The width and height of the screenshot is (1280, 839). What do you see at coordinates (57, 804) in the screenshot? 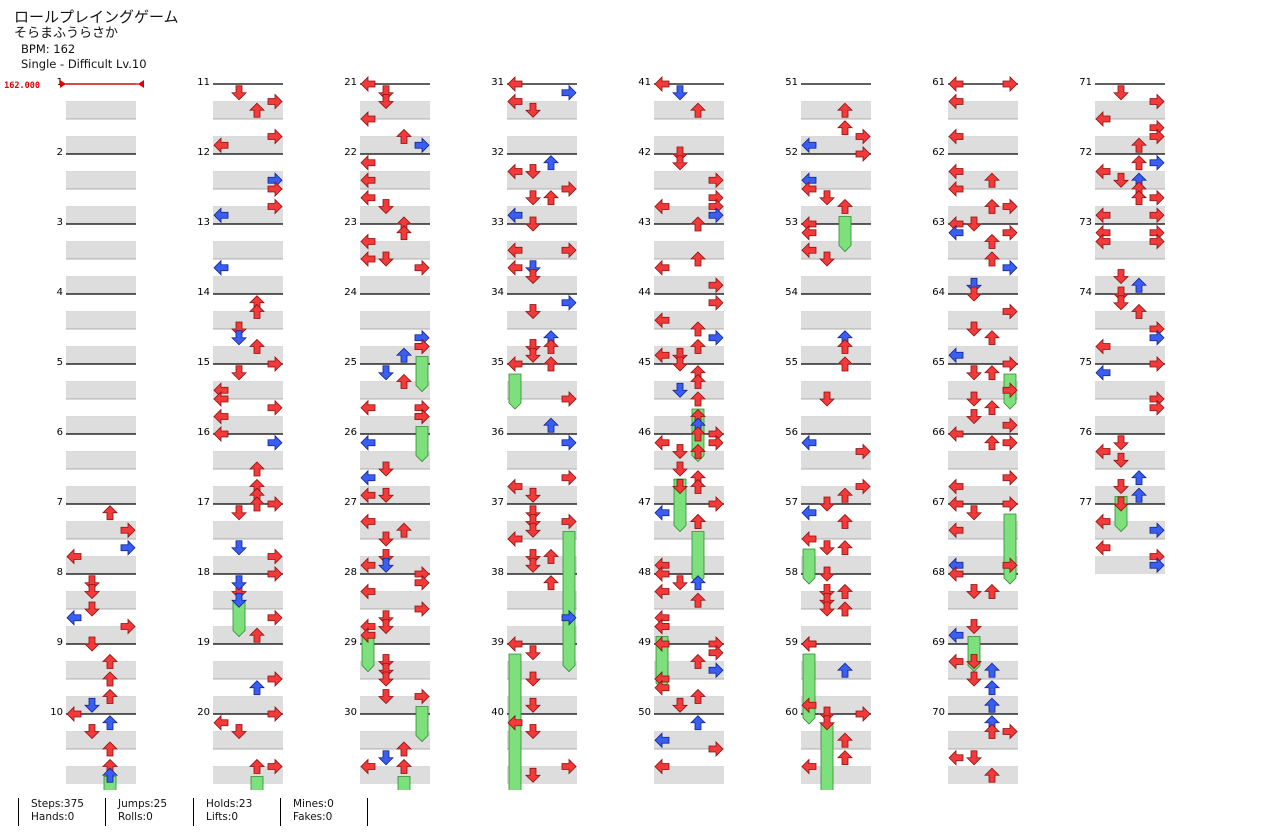
I see `stat-steps: Steps:375` at bounding box center [57, 804].